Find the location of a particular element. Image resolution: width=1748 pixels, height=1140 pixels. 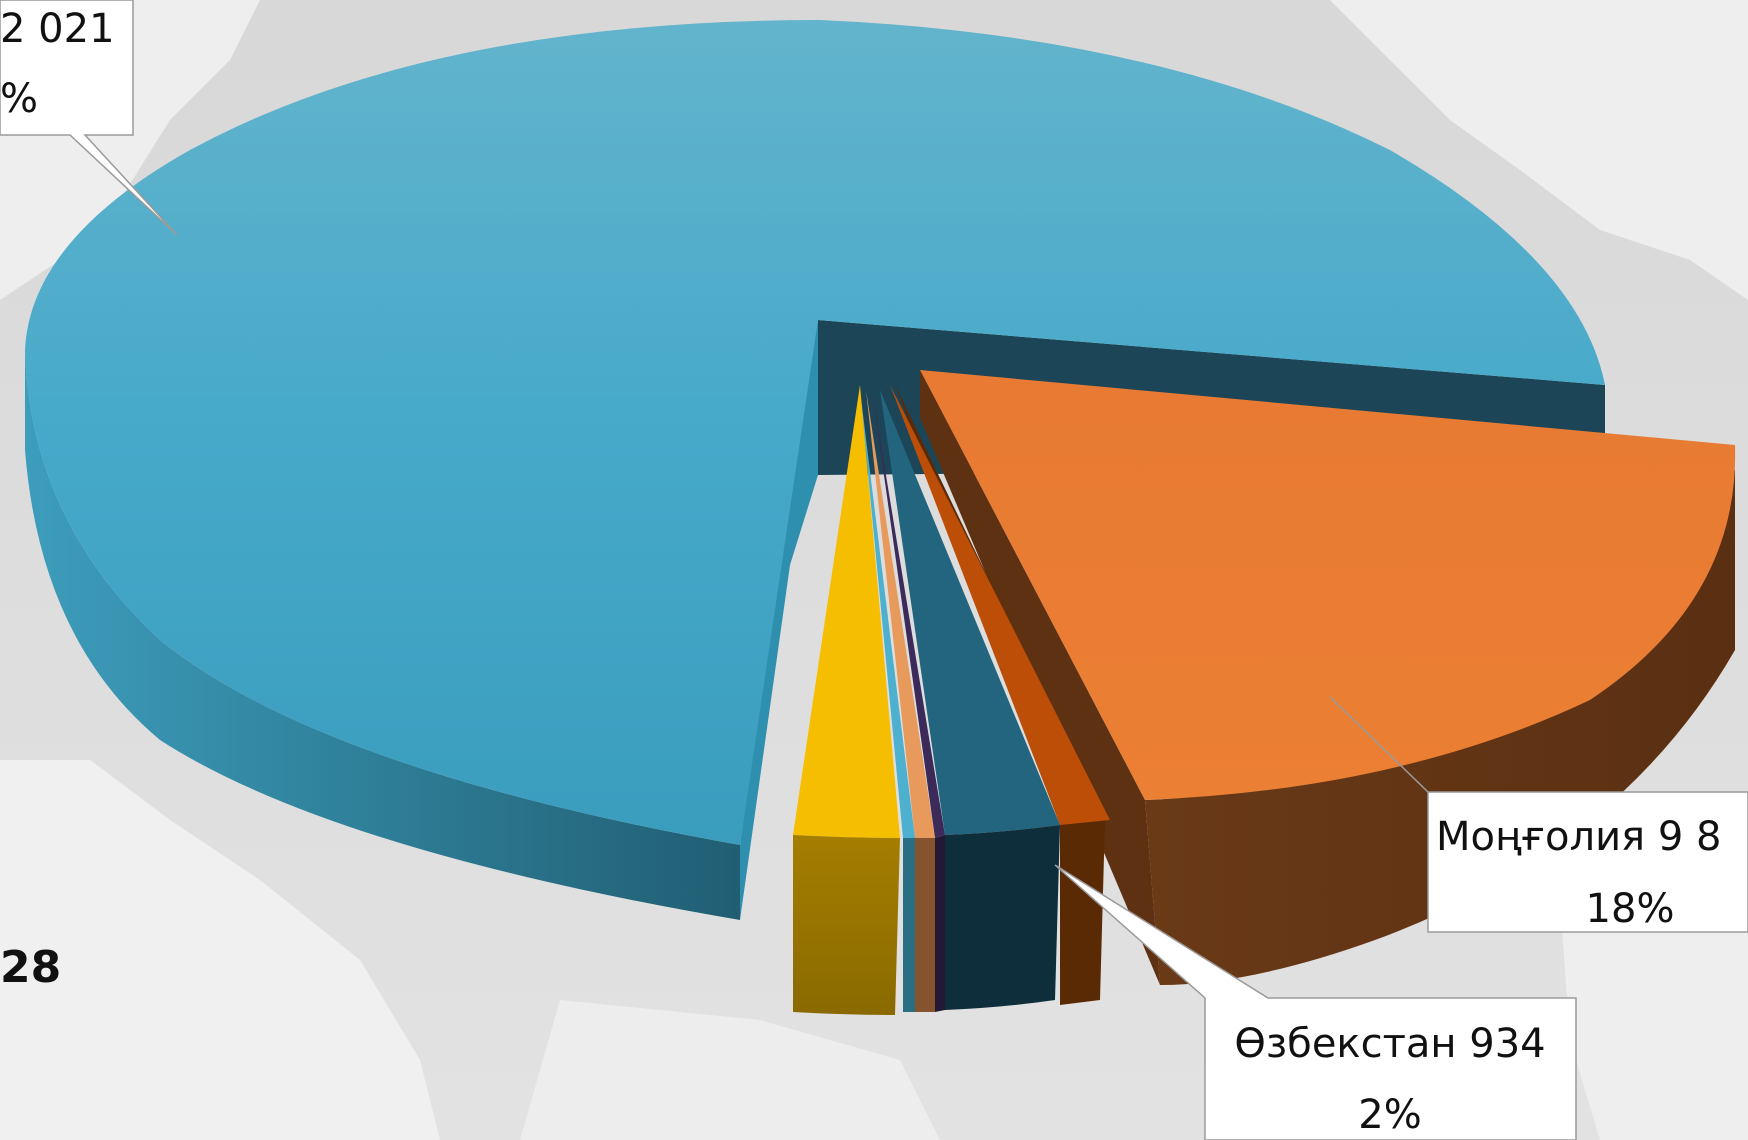

pie-slice-teal-side is located at coordinates (1002, 917).